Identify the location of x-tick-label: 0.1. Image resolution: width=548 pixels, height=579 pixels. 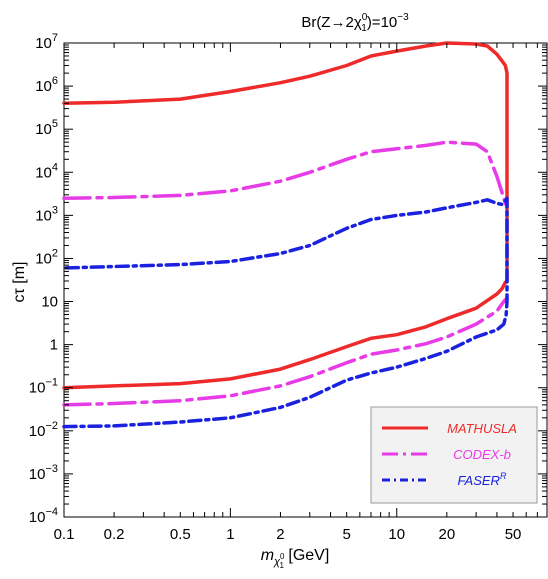
(64, 534).